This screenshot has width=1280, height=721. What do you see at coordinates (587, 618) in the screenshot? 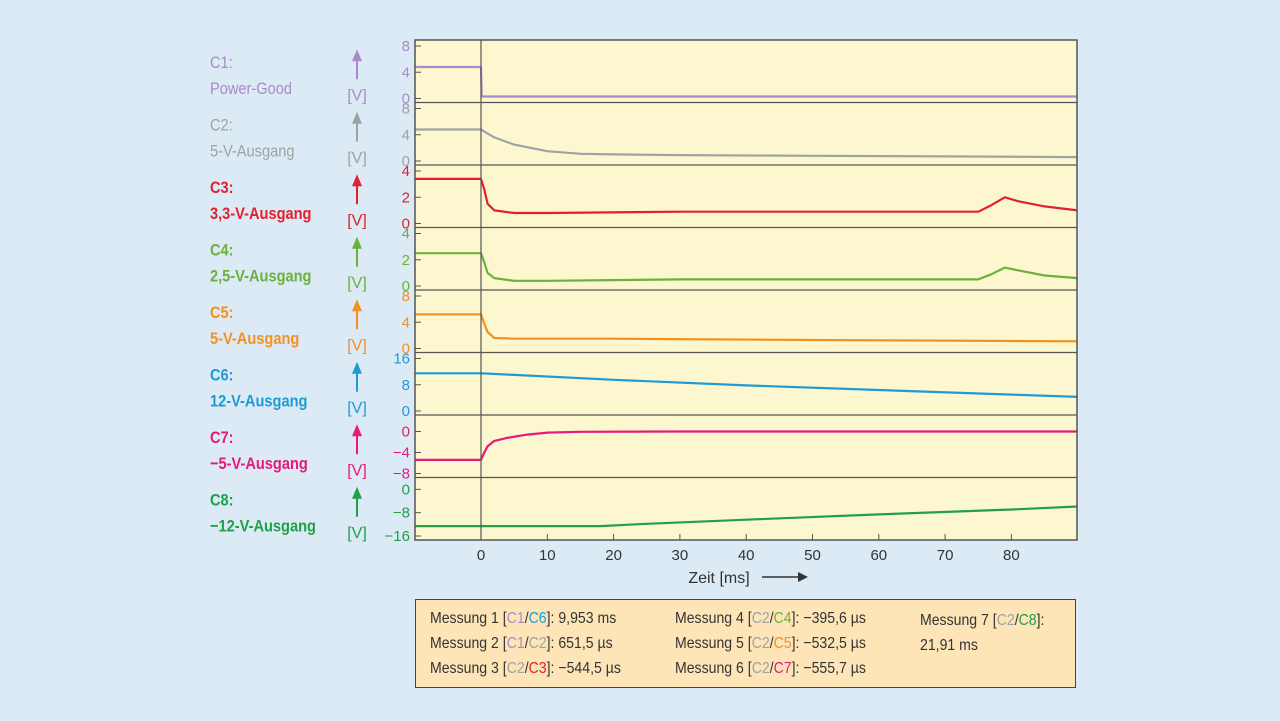
I see `measurement-value: 9,953 ms` at bounding box center [587, 618].